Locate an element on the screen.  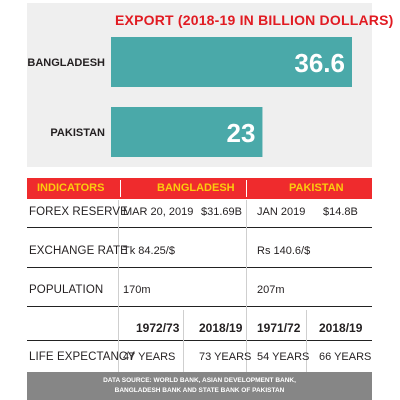
header-bangladesh: BANGLADESH is located at coordinates (196, 188).